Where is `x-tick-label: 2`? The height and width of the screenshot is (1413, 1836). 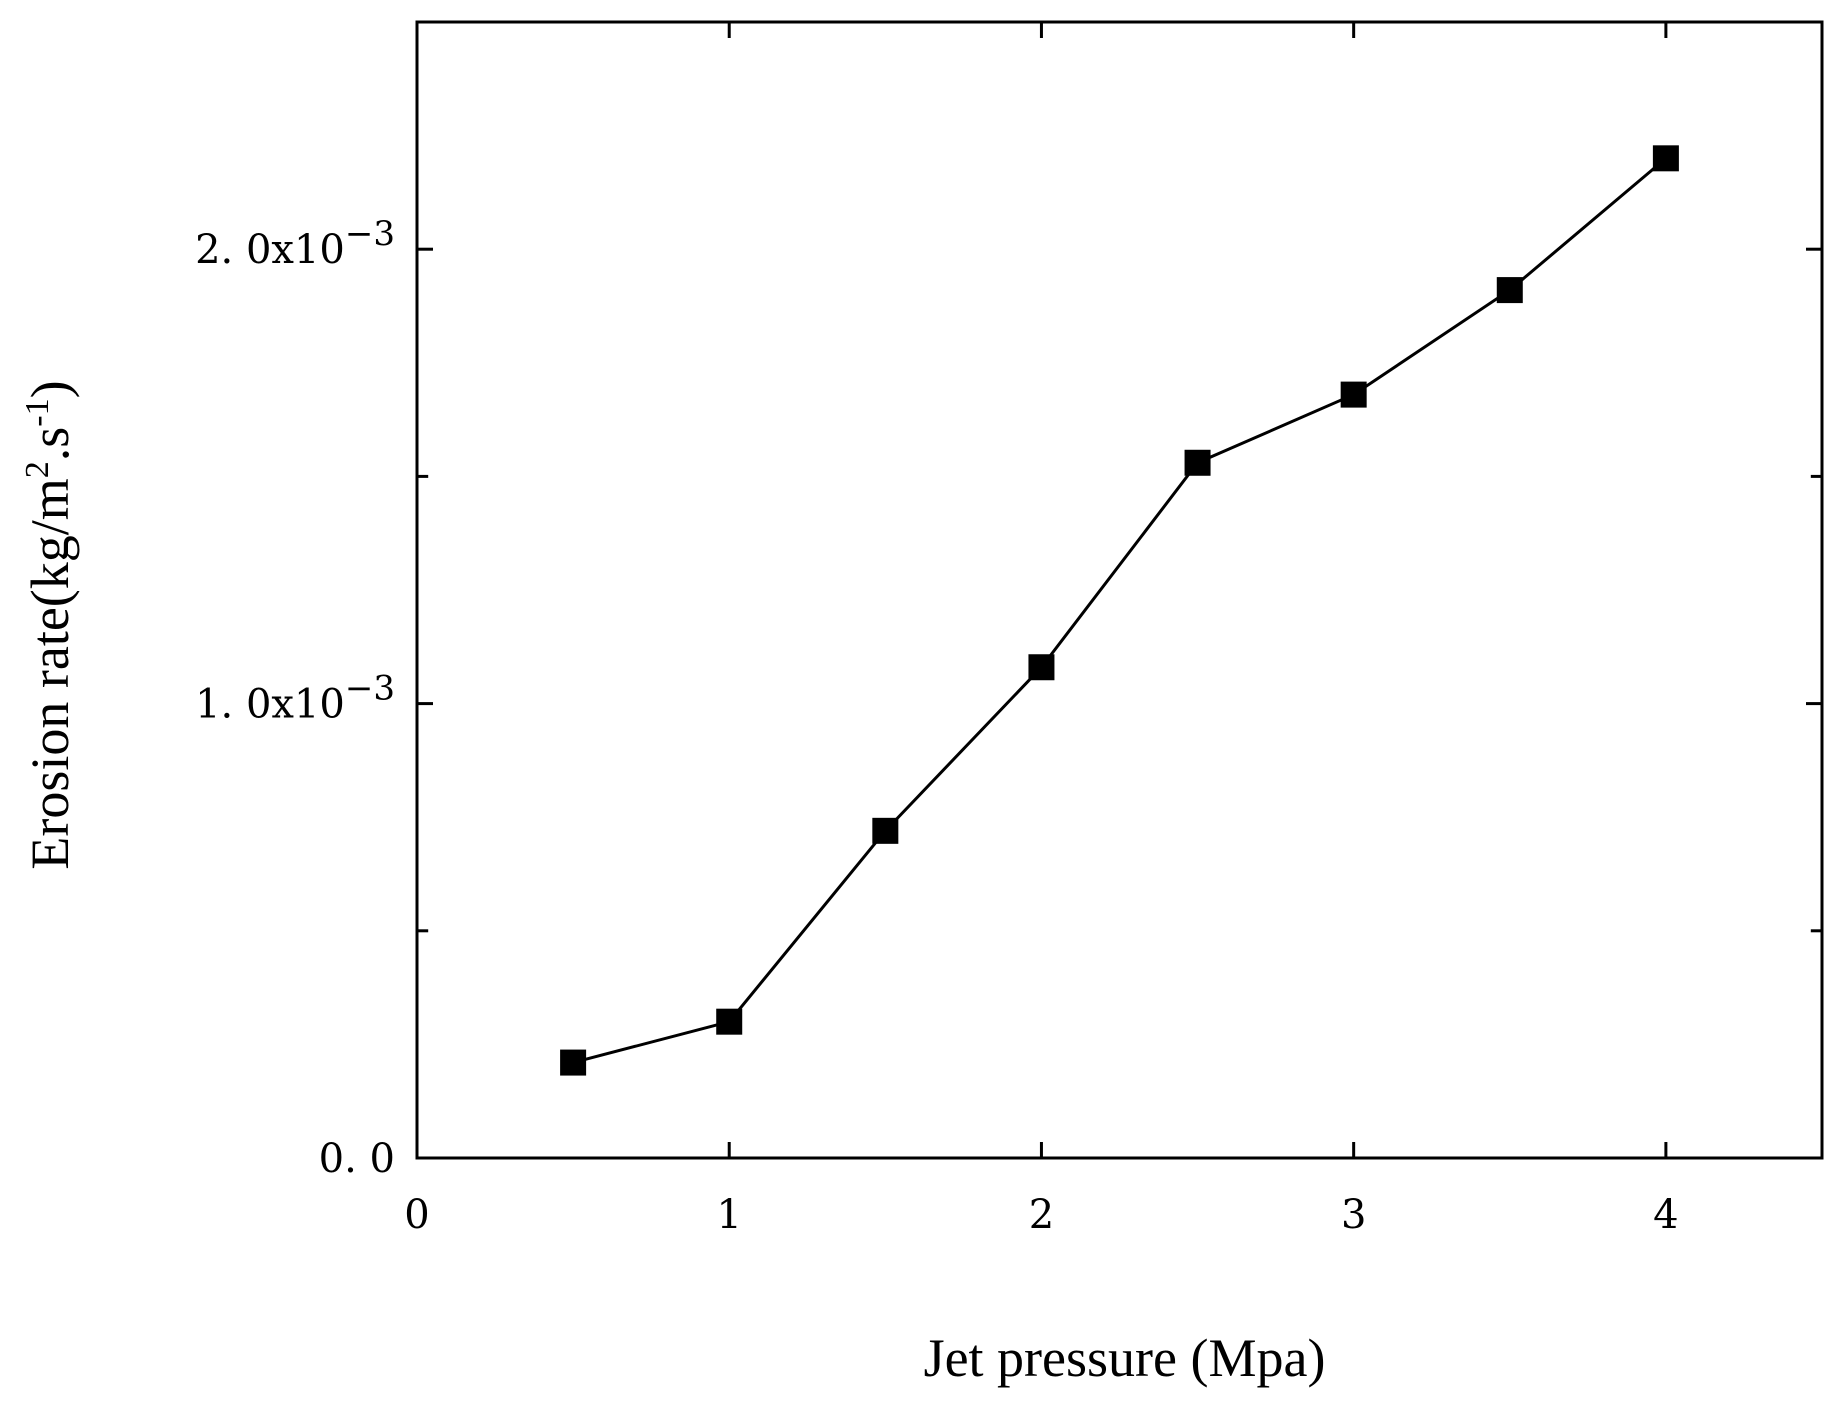
x-tick-label: 2 is located at coordinates (1041, 1215).